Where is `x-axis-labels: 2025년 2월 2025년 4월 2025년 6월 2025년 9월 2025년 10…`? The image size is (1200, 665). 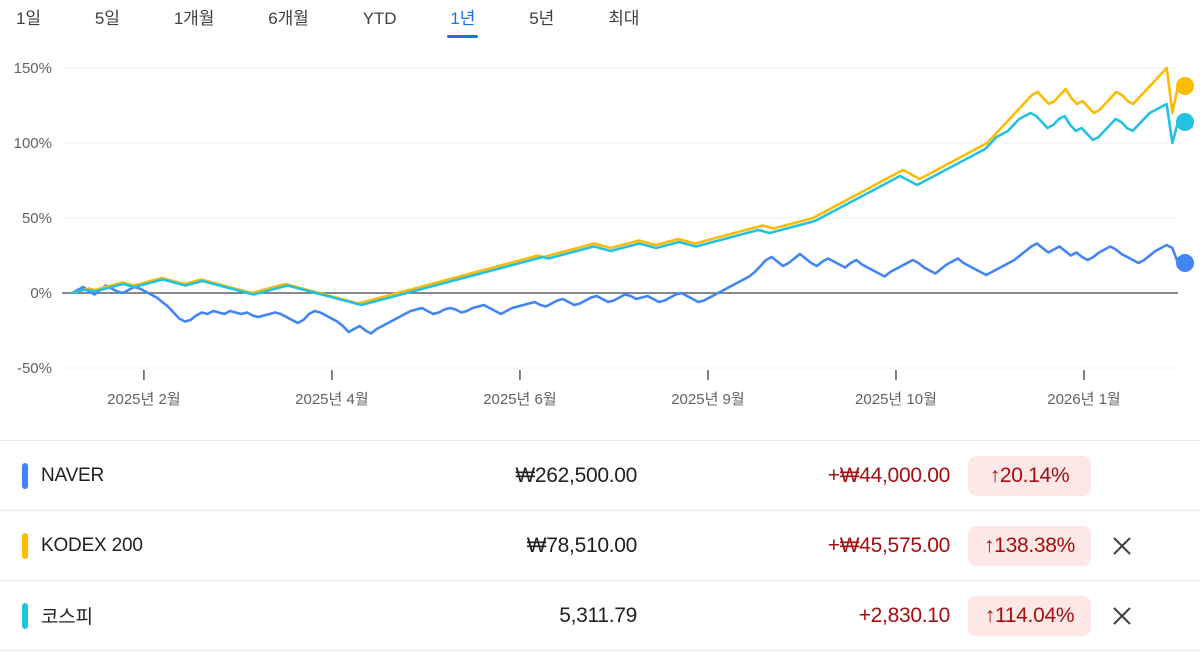 x-axis-labels: 2025년 2월 2025년 4월 2025년 6월 2025년 9월 2025년 10… is located at coordinates (614, 399).